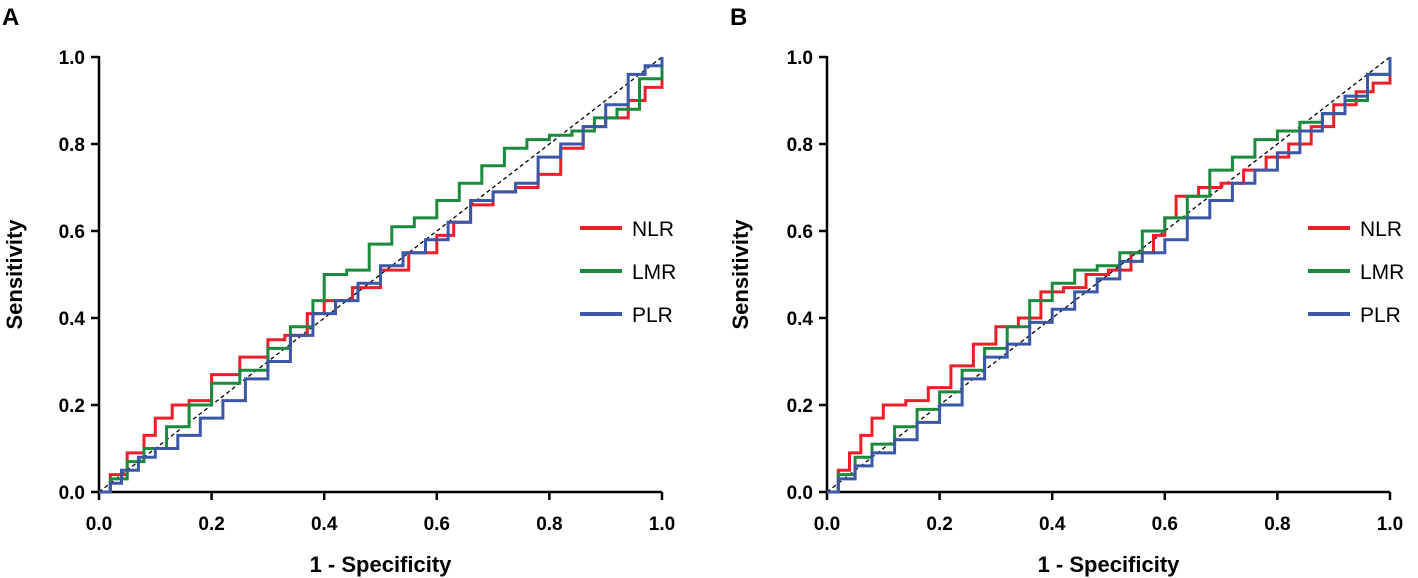  What do you see at coordinates (738, 17) in the screenshot?
I see `panel-label: B` at bounding box center [738, 17].